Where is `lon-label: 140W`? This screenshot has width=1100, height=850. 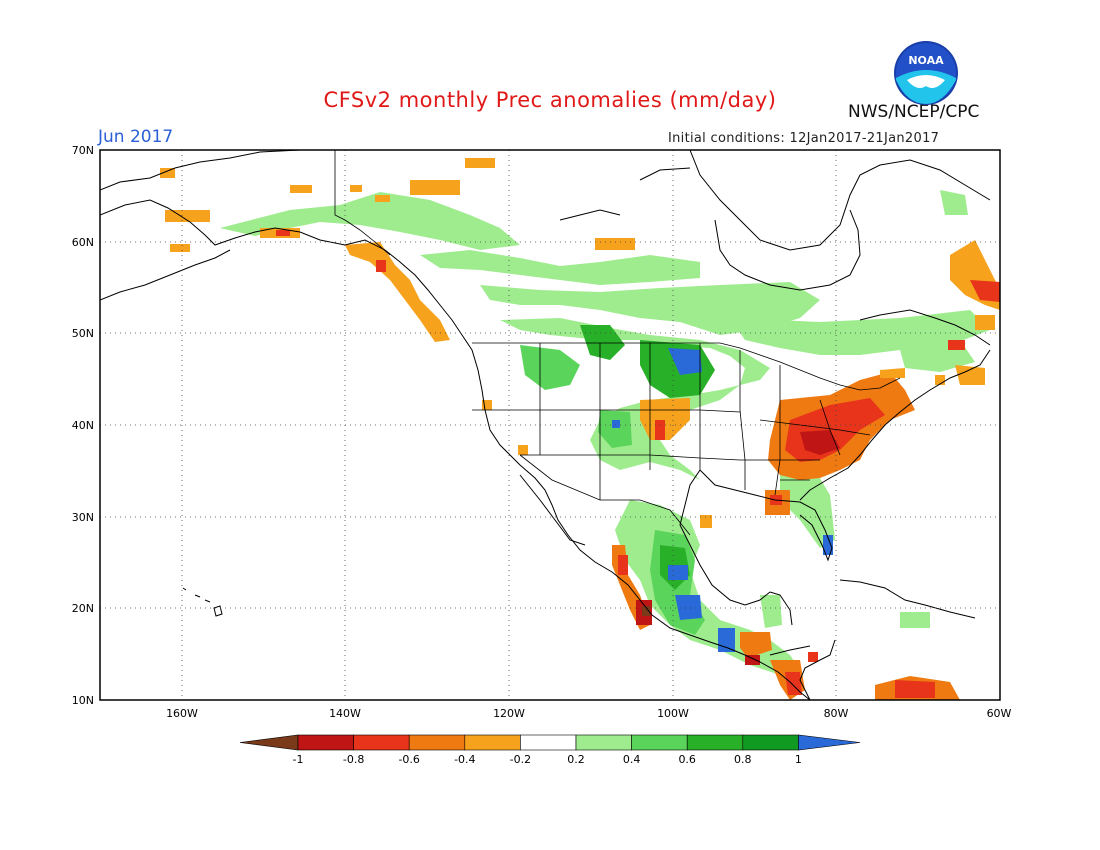
lon-label: 140W is located at coordinates (345, 713).